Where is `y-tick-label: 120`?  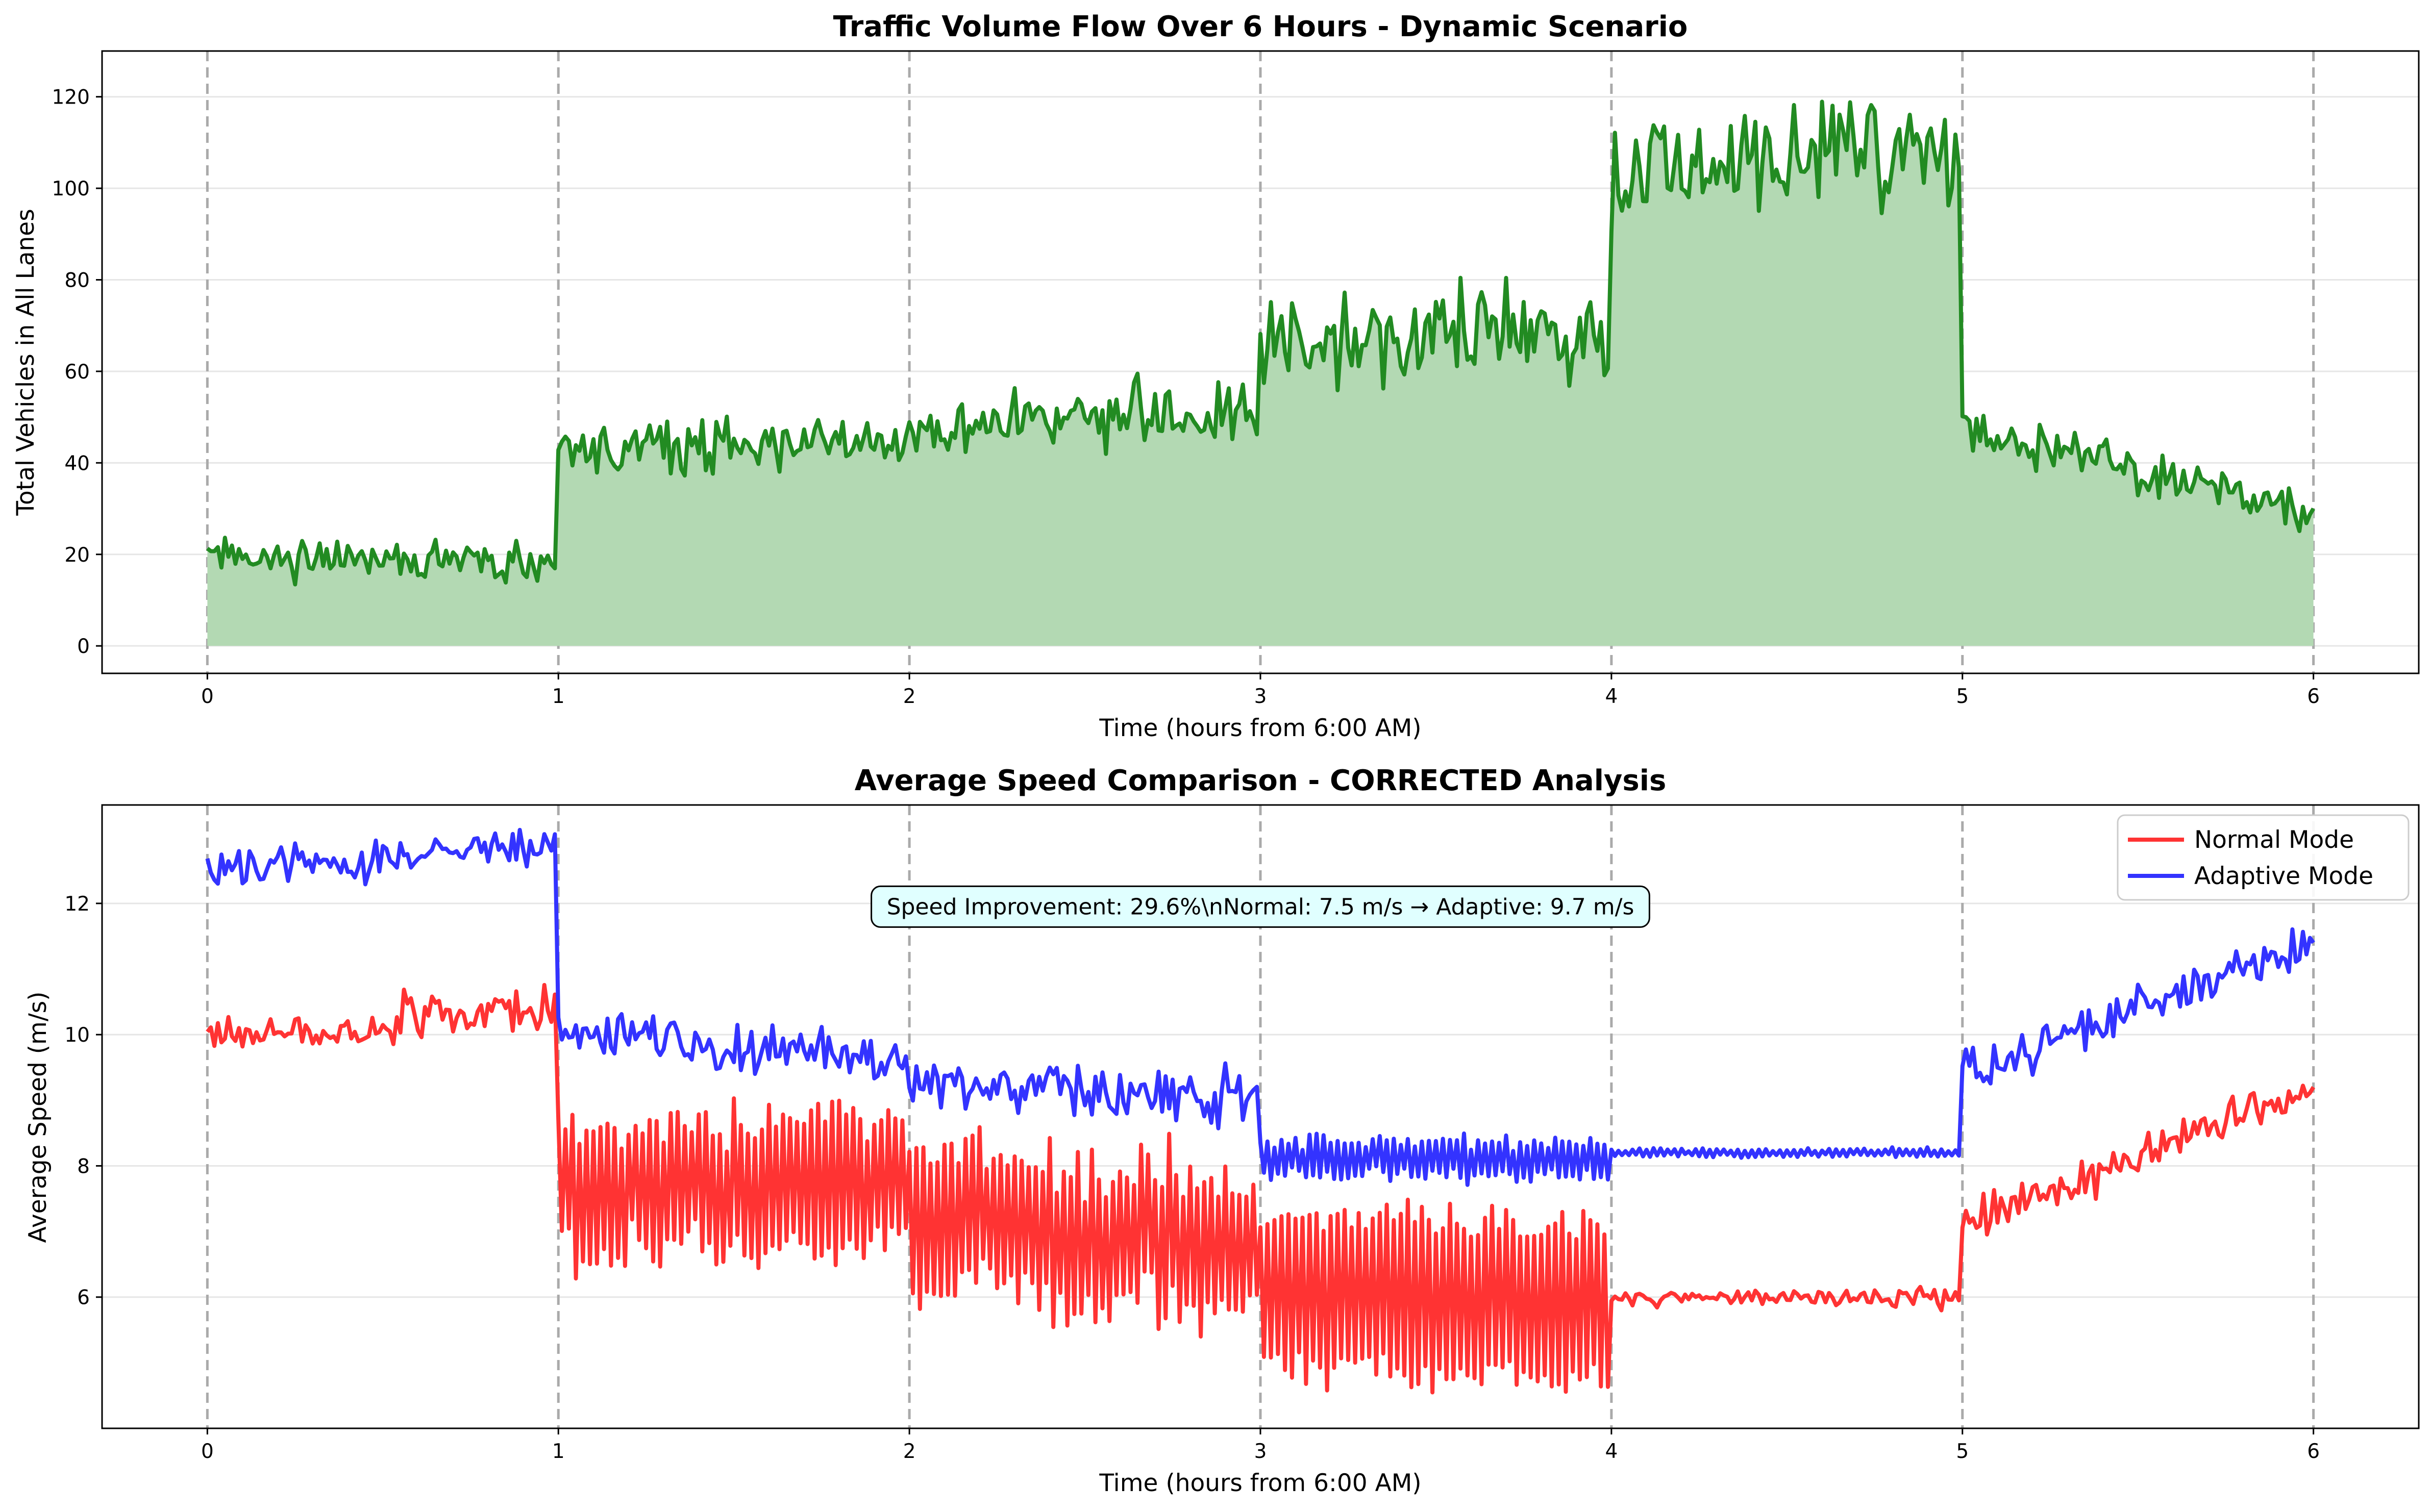 y-tick-label: 120 is located at coordinates (71, 97).